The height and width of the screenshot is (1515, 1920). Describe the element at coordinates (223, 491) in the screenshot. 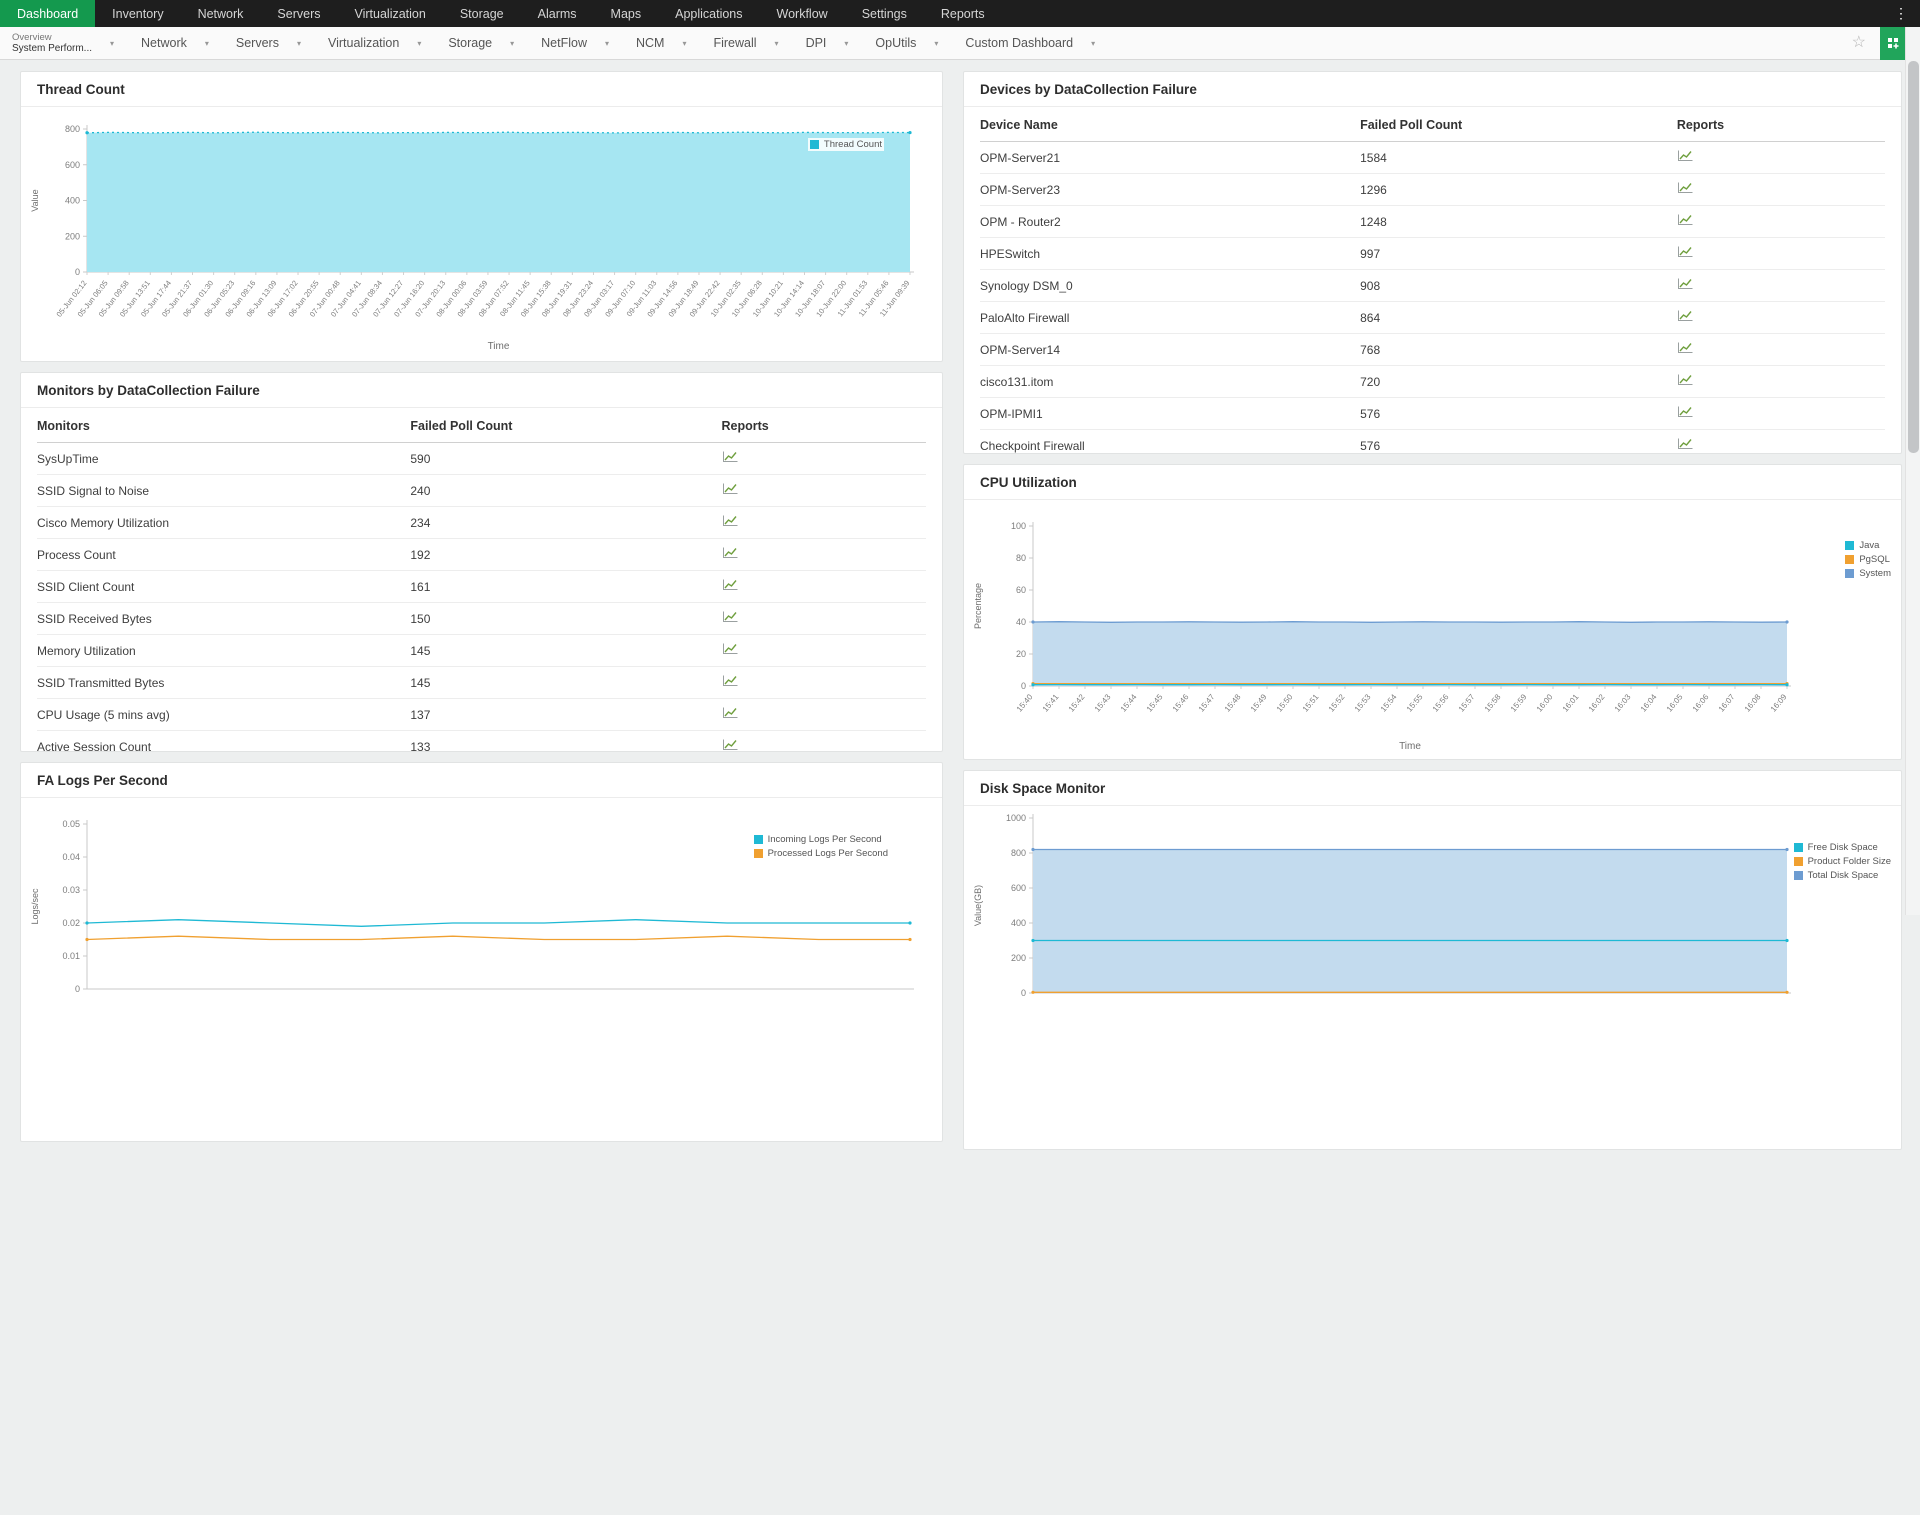

I see `name-cell: SSID Signal to Noise` at that location.